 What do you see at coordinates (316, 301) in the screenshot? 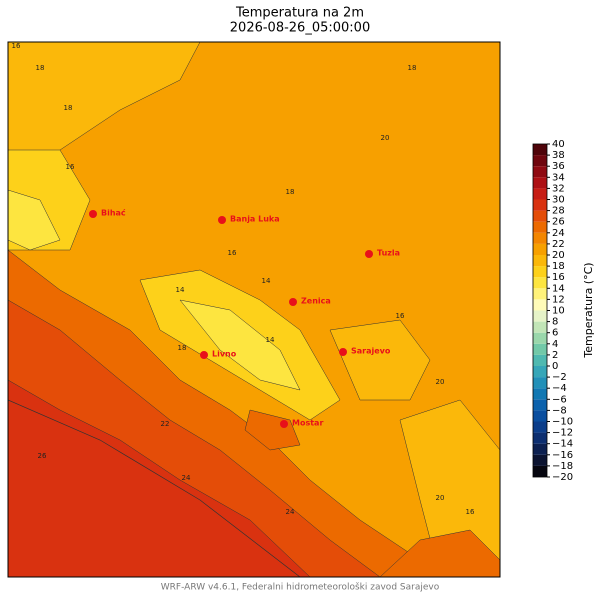
I see `city-label: Zenica` at bounding box center [316, 301].